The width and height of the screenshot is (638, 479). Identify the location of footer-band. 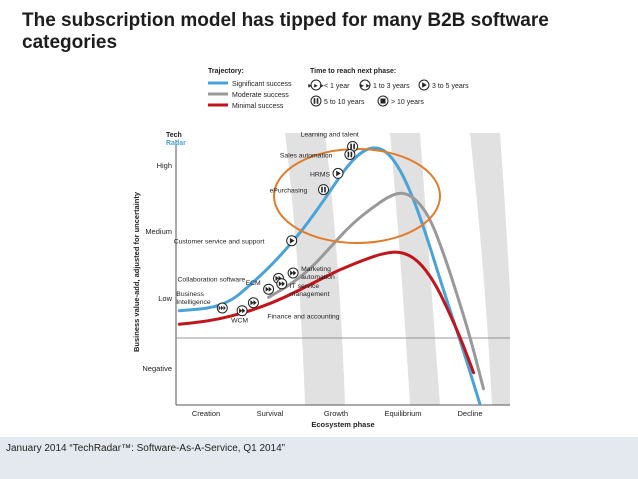
(319, 458).